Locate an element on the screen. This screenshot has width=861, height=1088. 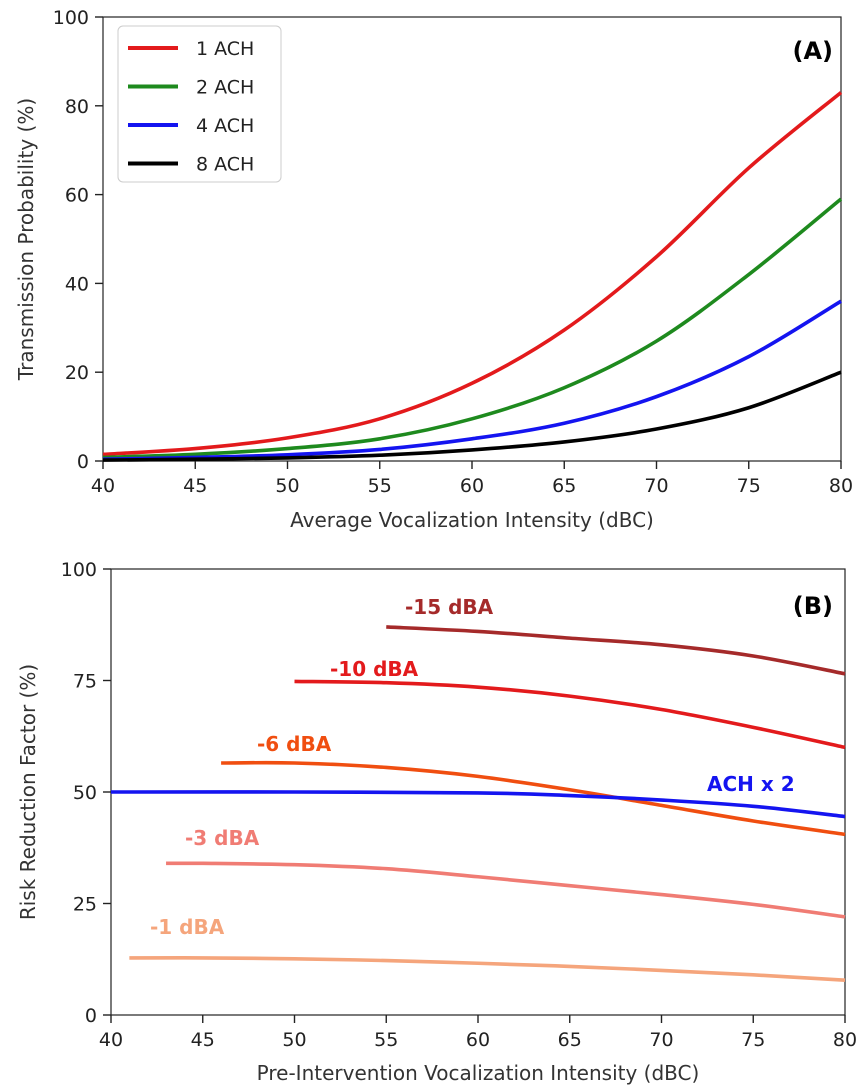
series-line-6-dba is located at coordinates (533, 798).